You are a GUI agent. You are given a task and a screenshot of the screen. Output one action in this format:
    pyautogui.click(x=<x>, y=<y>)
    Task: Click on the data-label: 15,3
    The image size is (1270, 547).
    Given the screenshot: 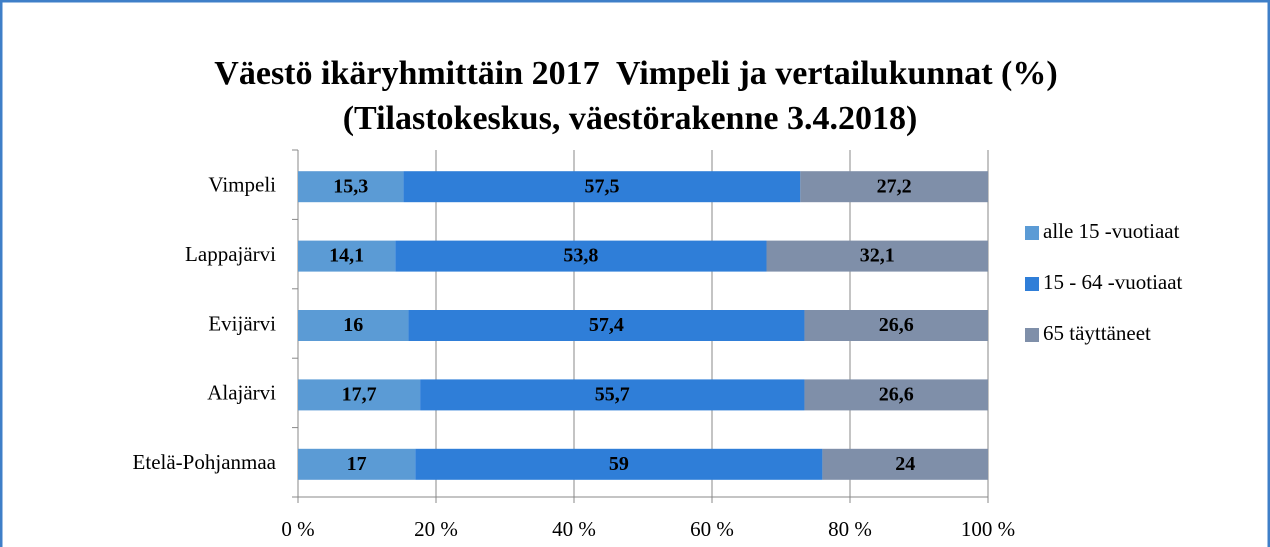 What is the action you would take?
    pyautogui.click(x=350, y=186)
    